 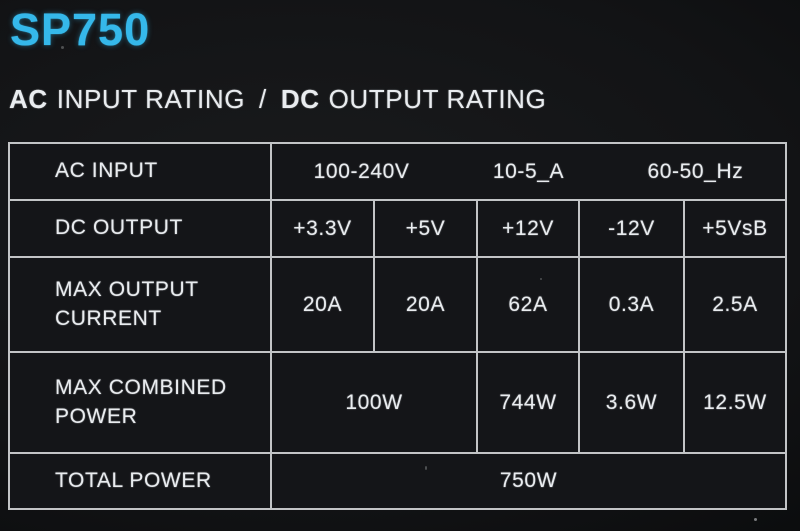 I want to click on heading-dc: DC, so click(x=300, y=99).